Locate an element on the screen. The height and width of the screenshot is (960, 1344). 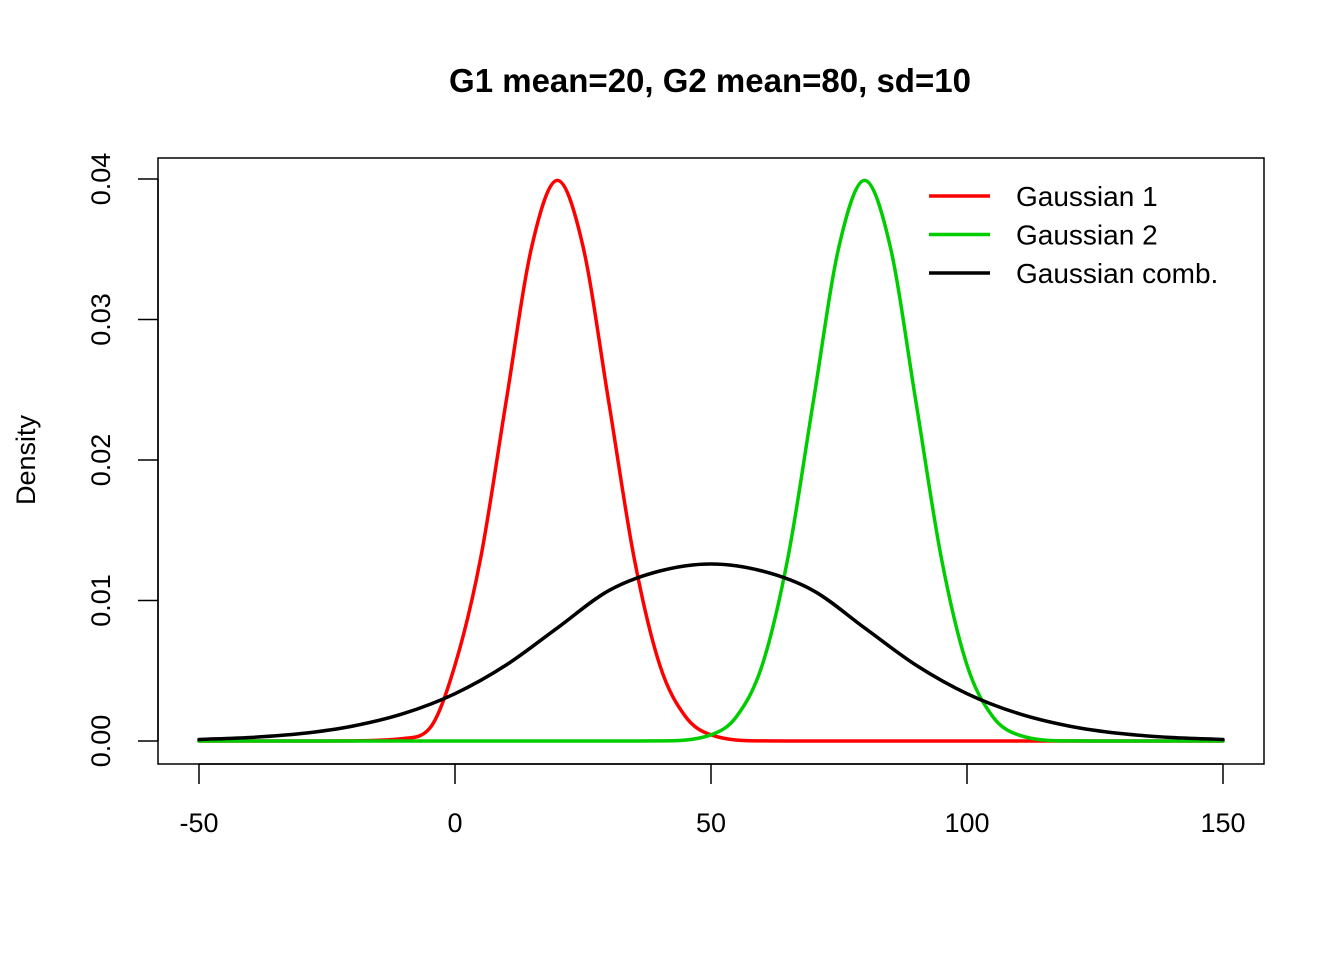
x-tick-label: 150 is located at coordinates (1222, 823).